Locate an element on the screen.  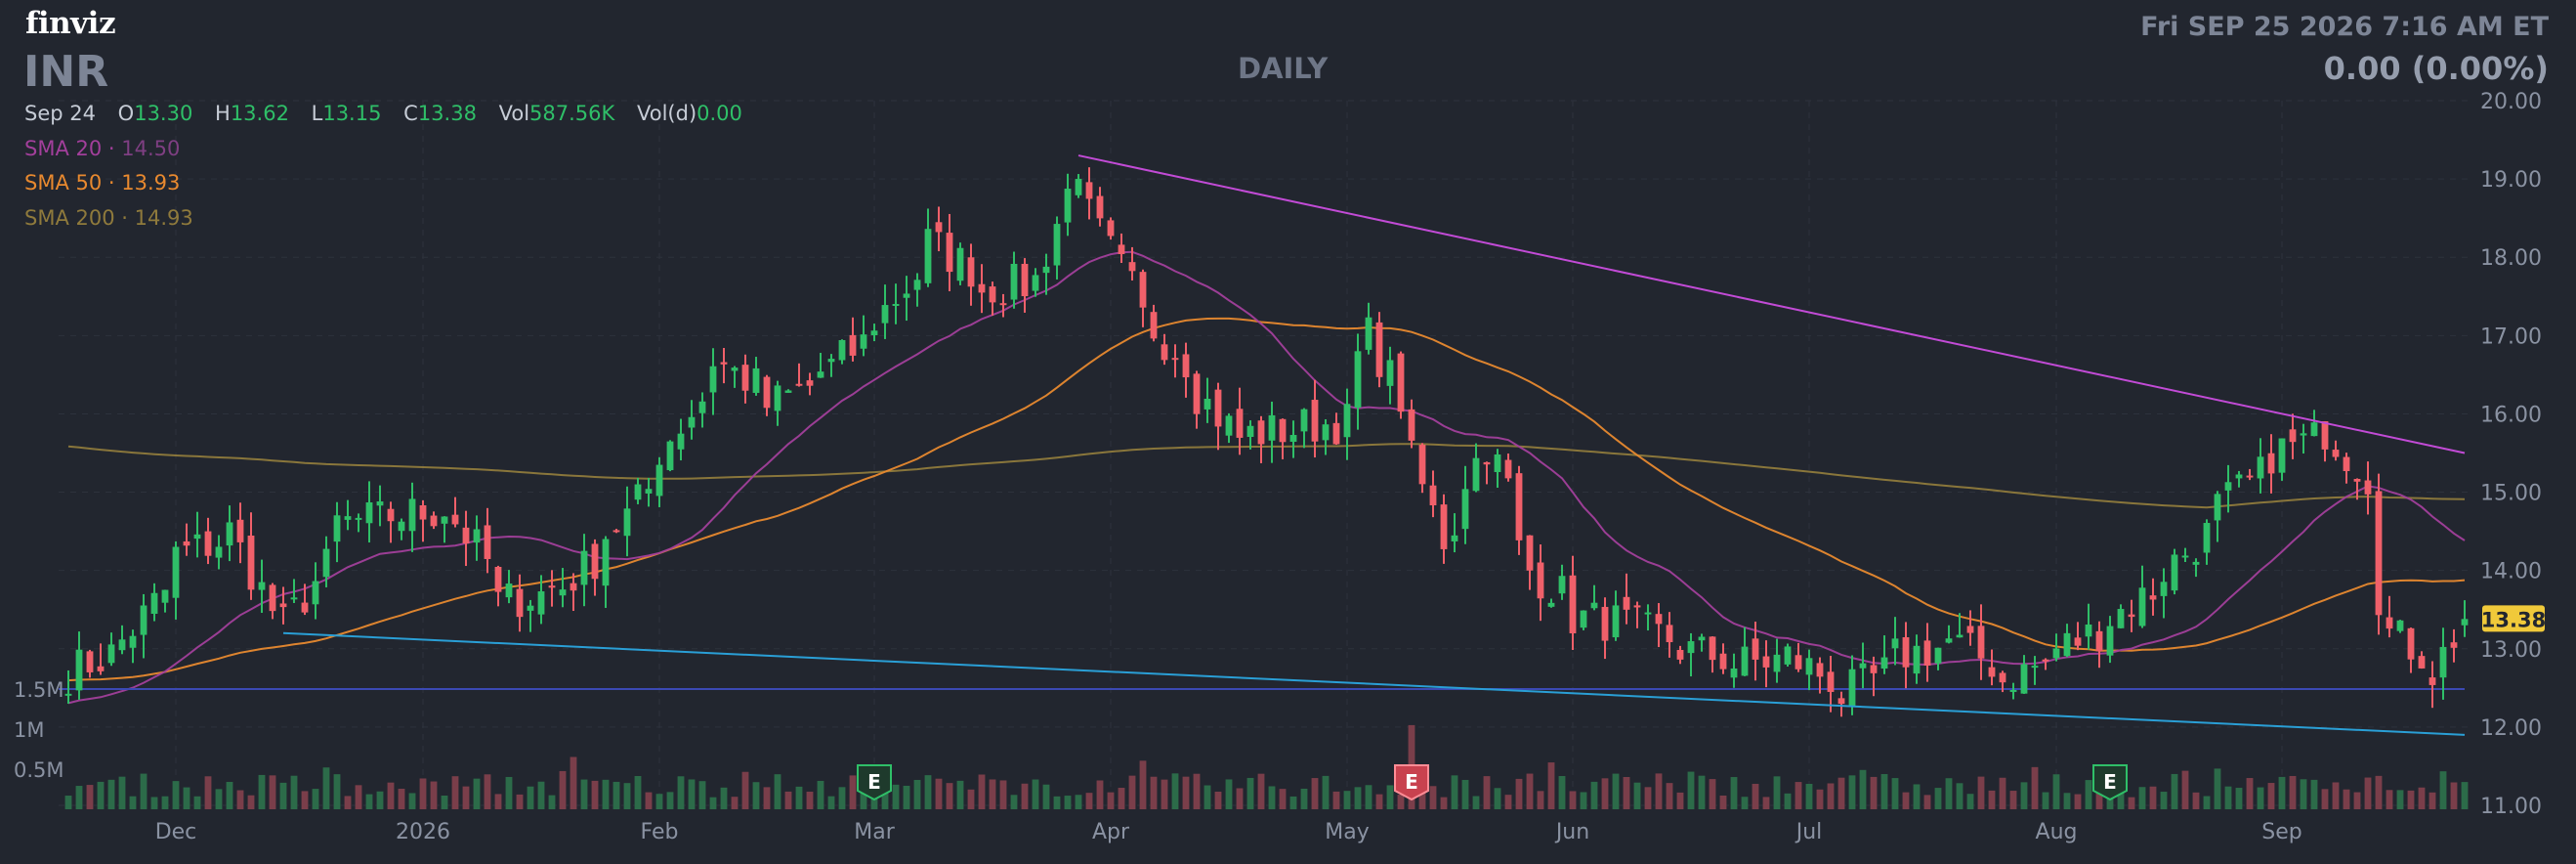
price-tick-label: 18.00 is located at coordinates (2511, 258).